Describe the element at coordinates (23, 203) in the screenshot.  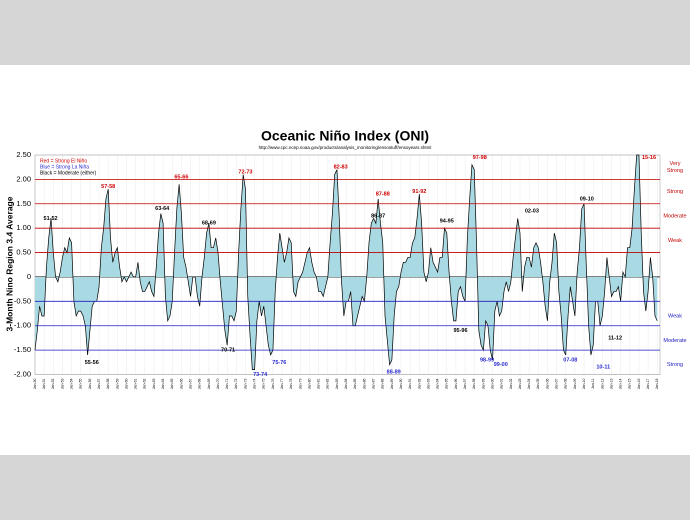
I see `y-tick-label: 1.50` at that location.